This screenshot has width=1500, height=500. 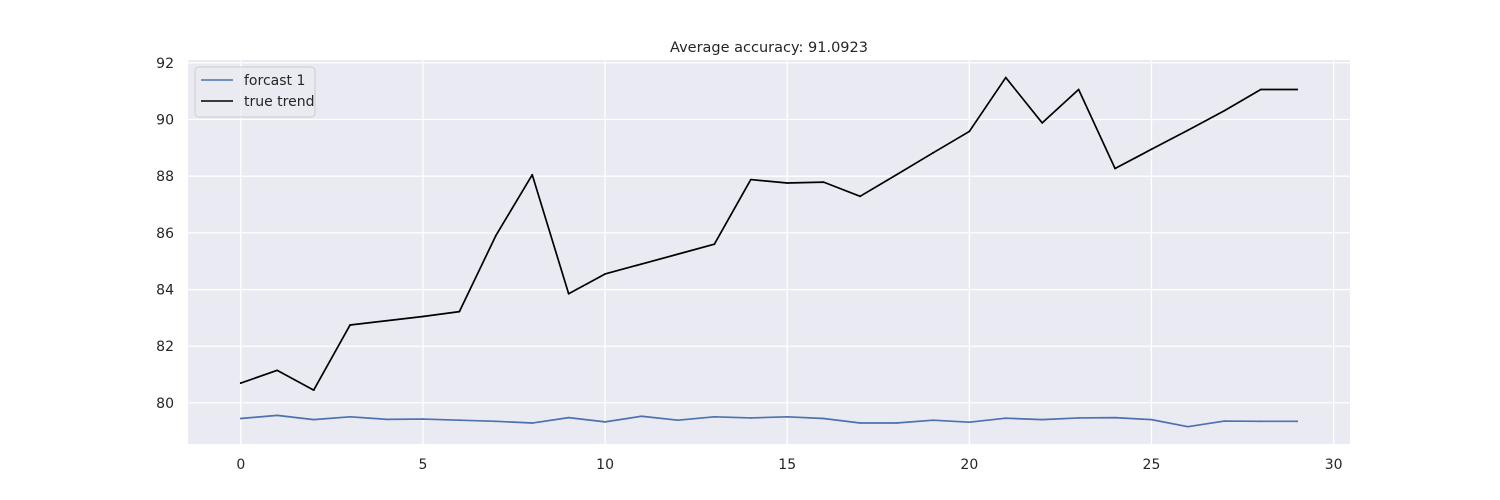 I want to click on x-tick-label: 25, so click(x=1152, y=465).